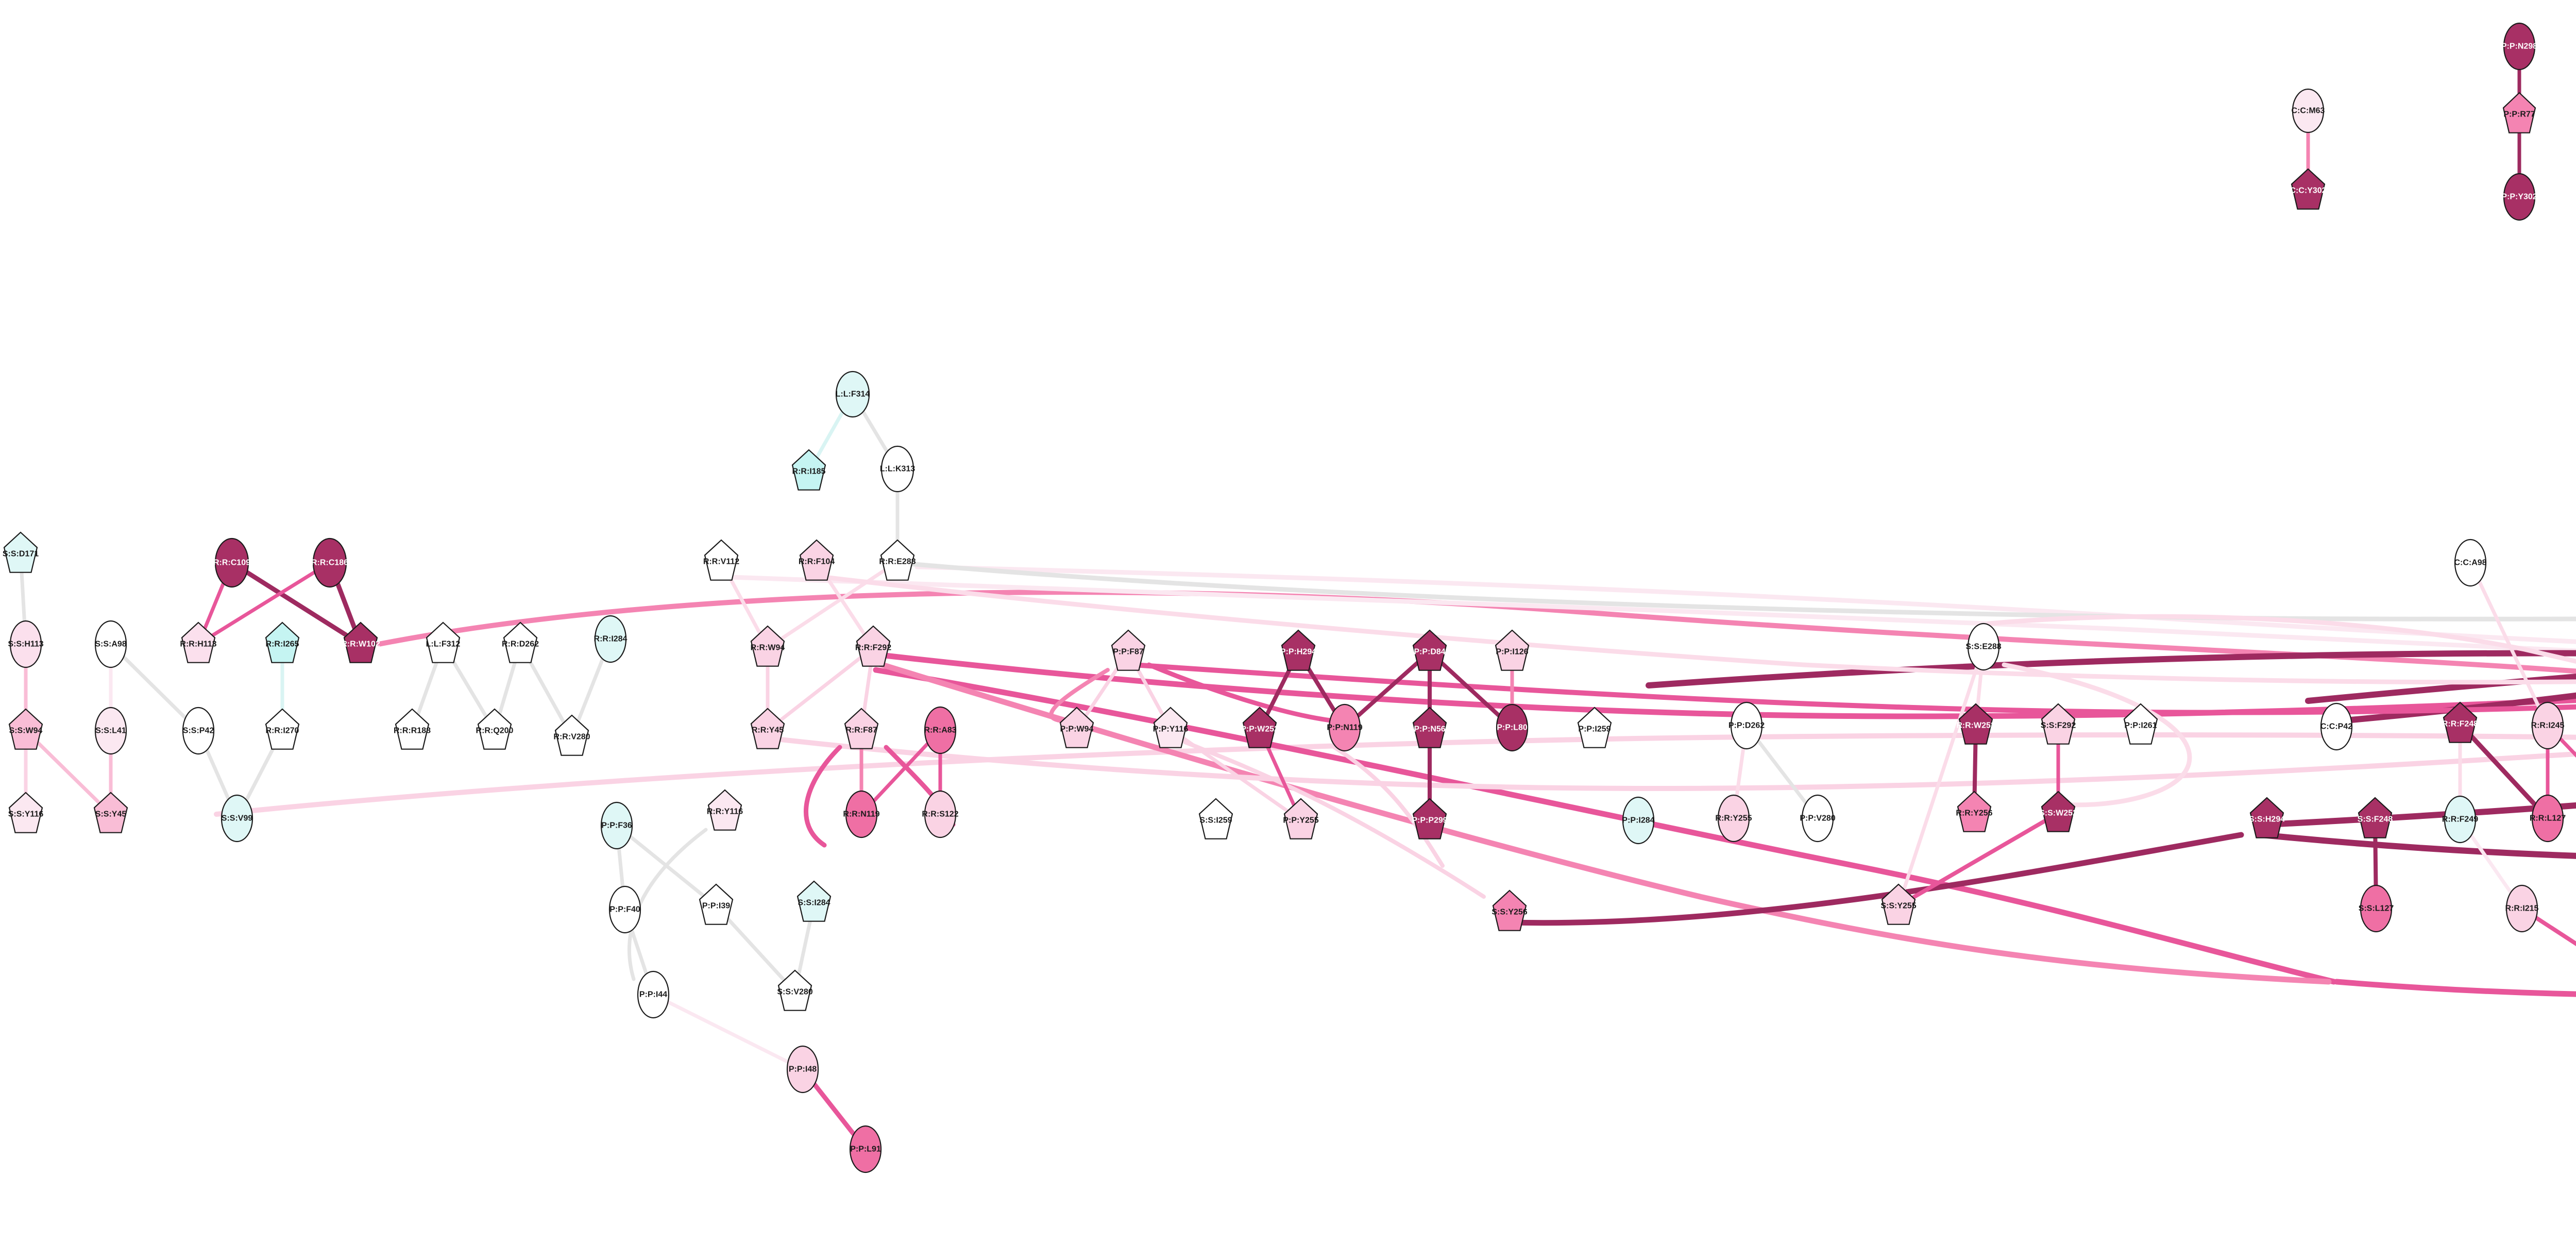 This screenshot has width=2576, height=1260. Describe the element at coordinates (1171, 728) in the screenshot. I see `graph-node: P:P:Y116` at that location.